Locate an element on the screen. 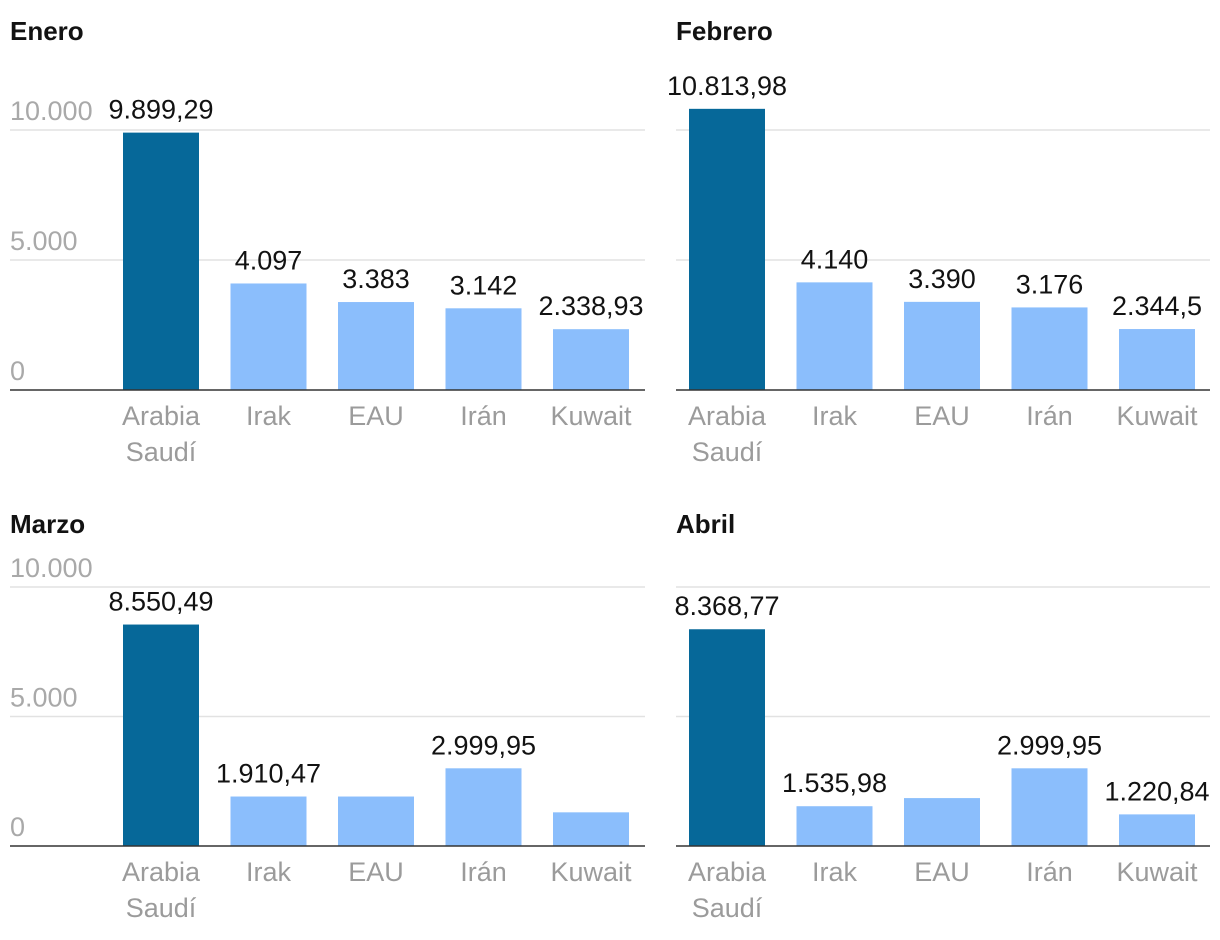 The width and height of the screenshot is (1220, 940). data-label: 3.383 is located at coordinates (376, 279).